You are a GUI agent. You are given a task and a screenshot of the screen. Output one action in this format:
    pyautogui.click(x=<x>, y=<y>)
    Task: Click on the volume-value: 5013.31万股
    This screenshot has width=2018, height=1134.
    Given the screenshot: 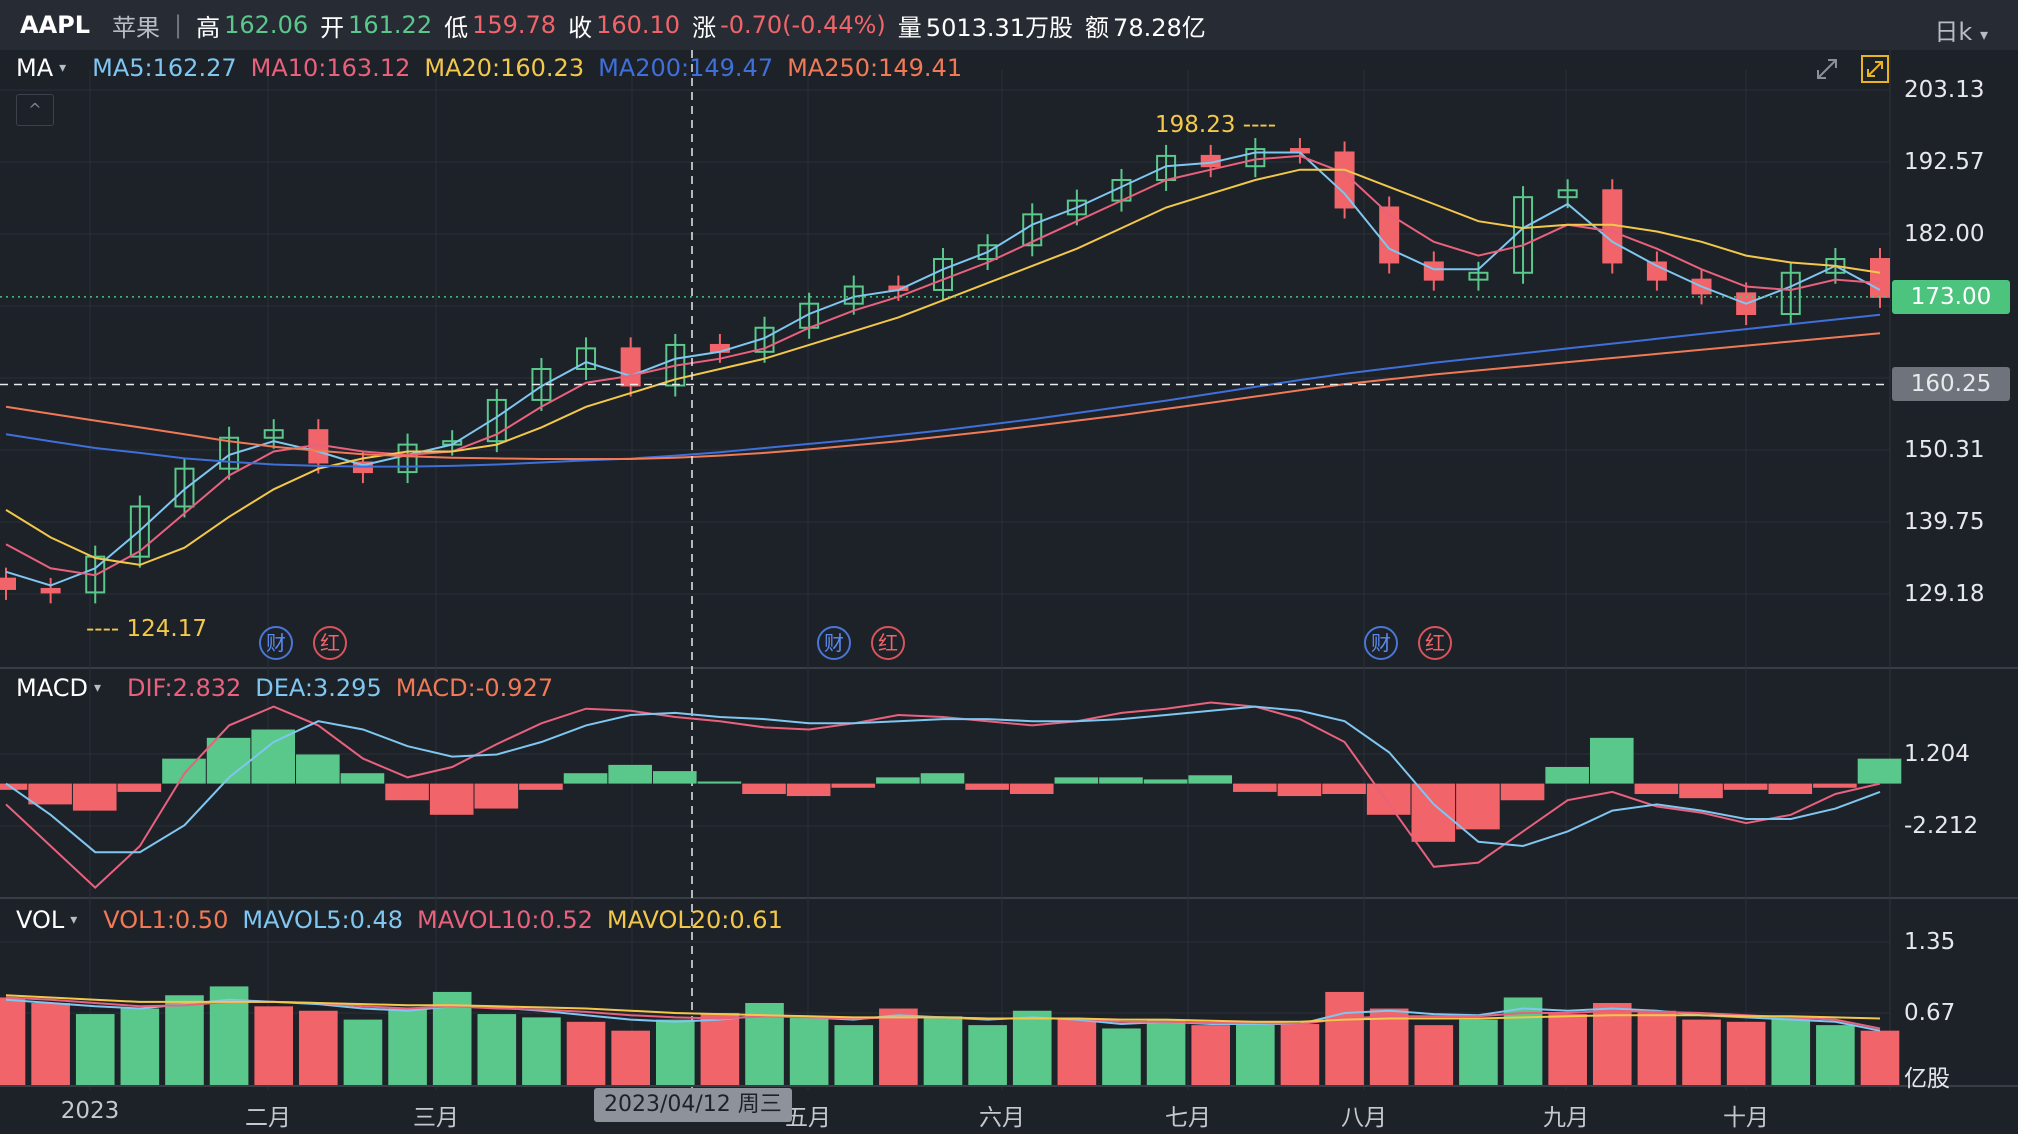 What is the action you would take?
    pyautogui.click(x=999, y=27)
    